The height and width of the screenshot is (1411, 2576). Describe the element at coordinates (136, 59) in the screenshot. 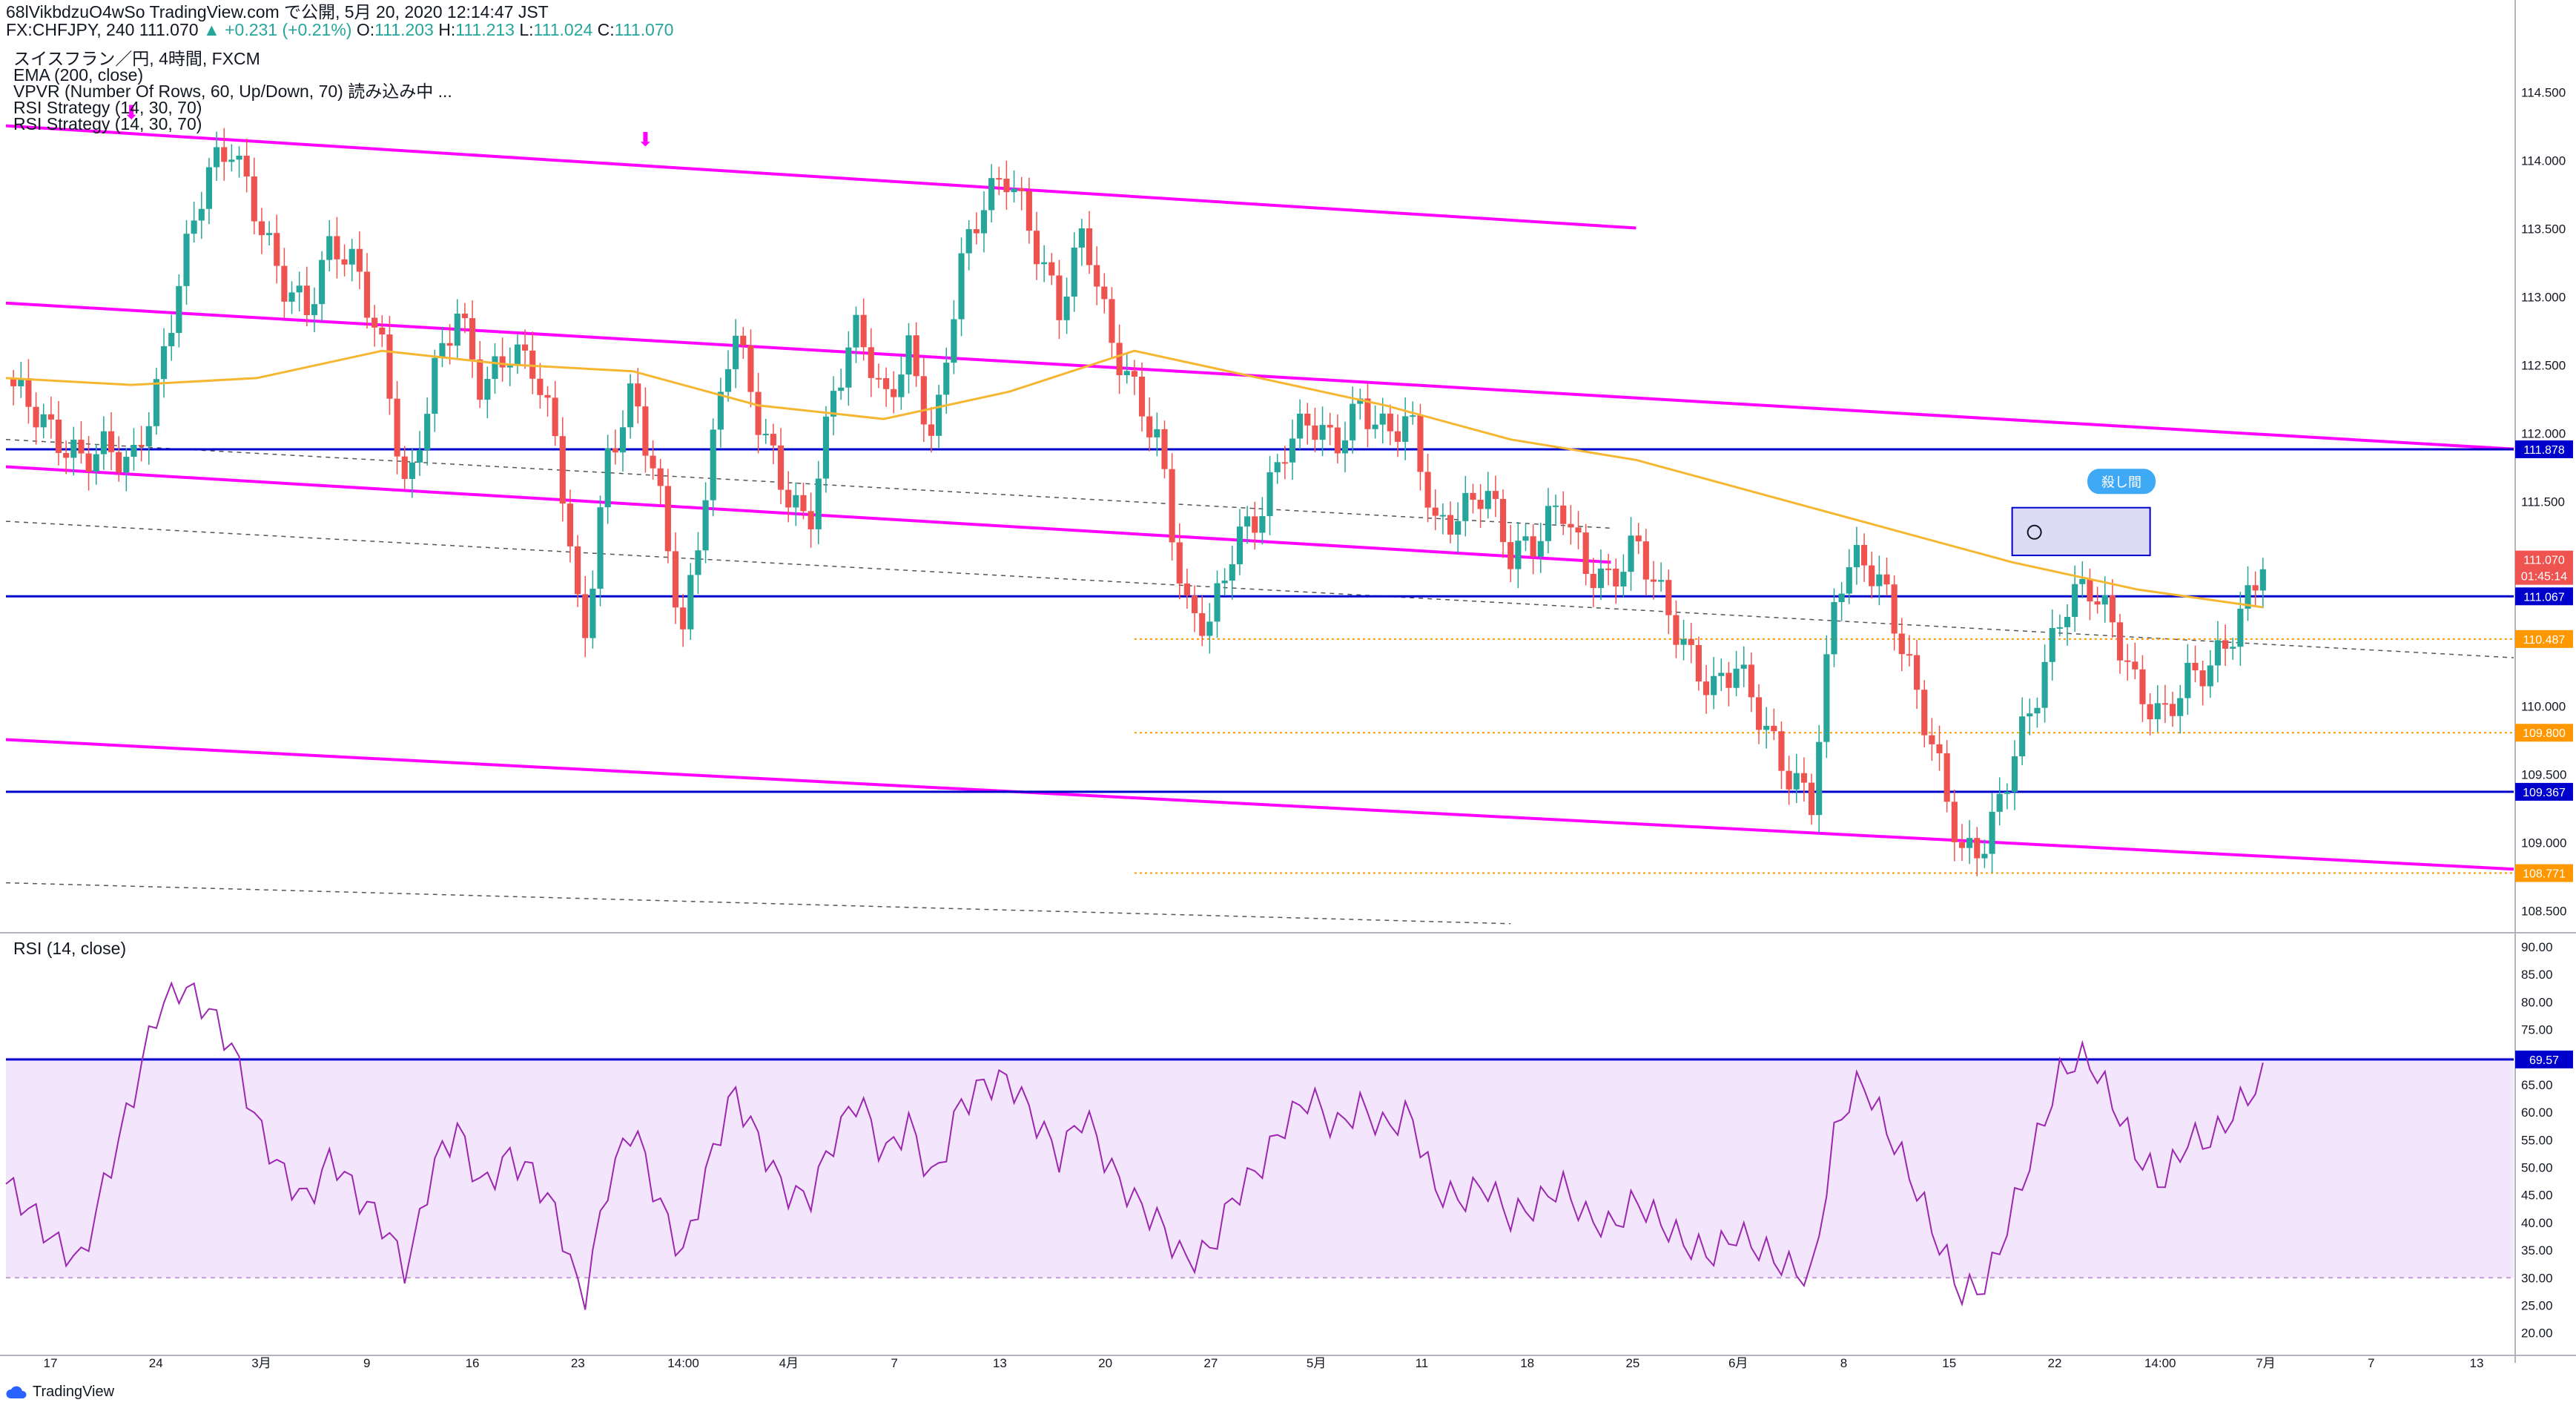

I see `indicator-symbol: スイスフラン／円, 4時間, FXCM` at that location.